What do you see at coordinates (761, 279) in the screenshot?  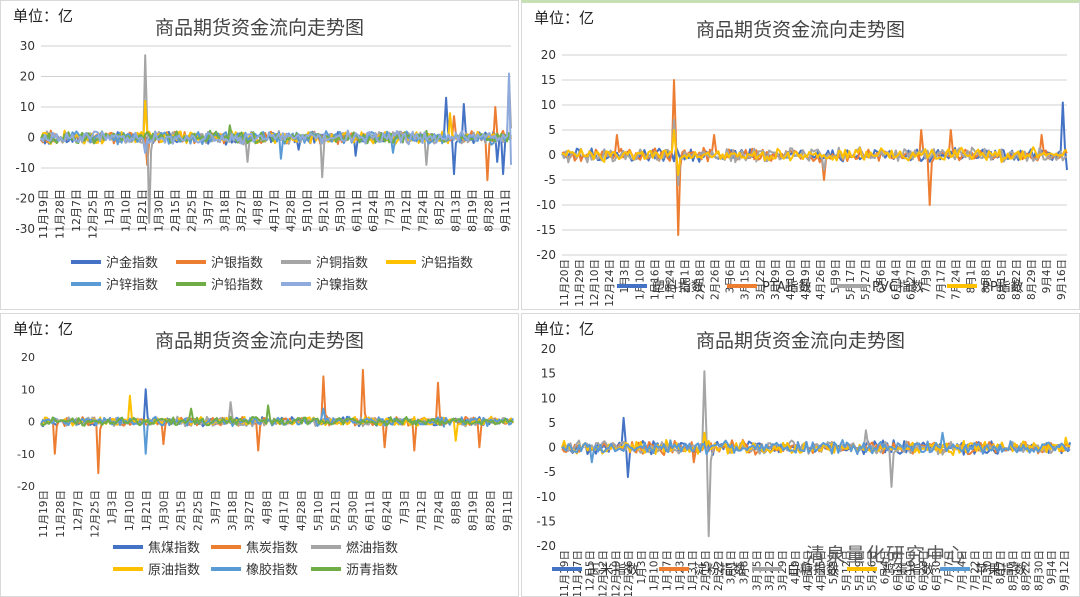 I see `x-tick-label: 3月22日` at bounding box center [761, 279].